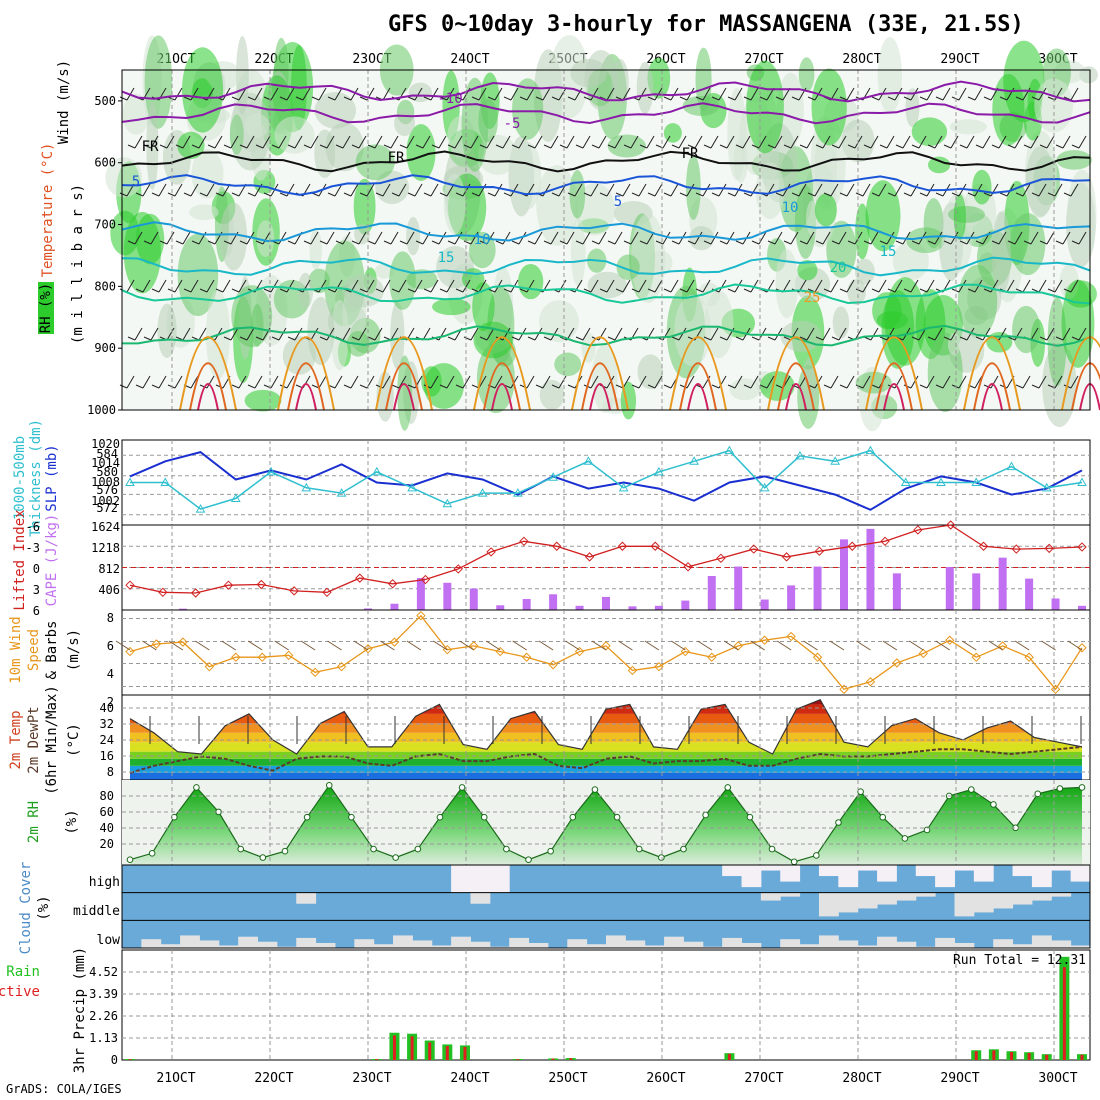  Describe the element at coordinates (482, 240) in the screenshot. I see `contour-label: 10` at that location.